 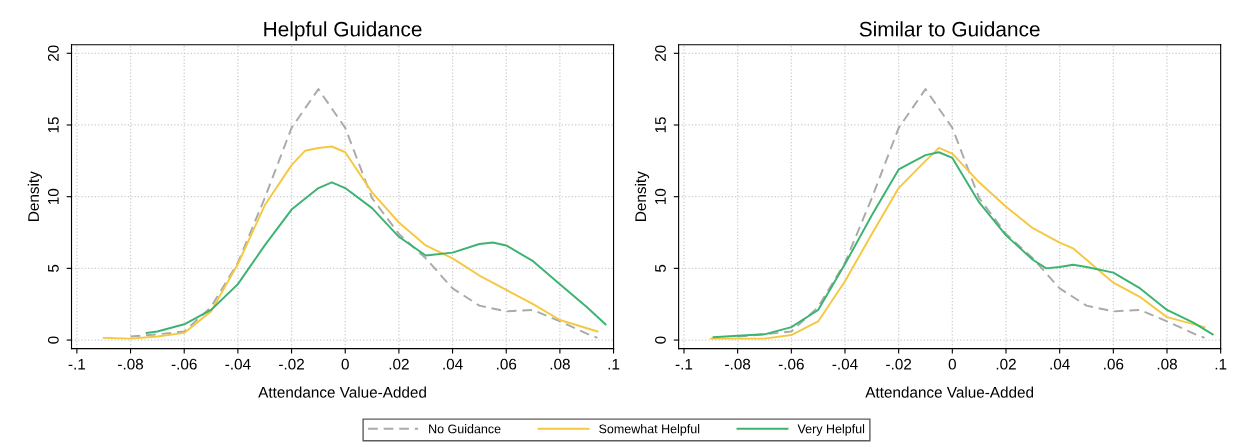 I want to click on chart-title: Similar to Guidance, so click(x=949, y=29).